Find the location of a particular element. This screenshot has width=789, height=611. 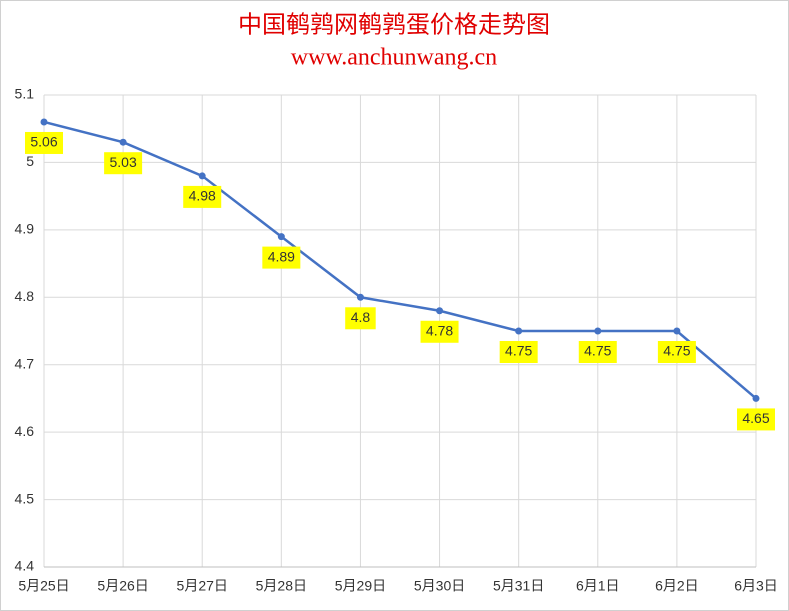

chart-subtitle: www.anchunwang.cn is located at coordinates (394, 58).